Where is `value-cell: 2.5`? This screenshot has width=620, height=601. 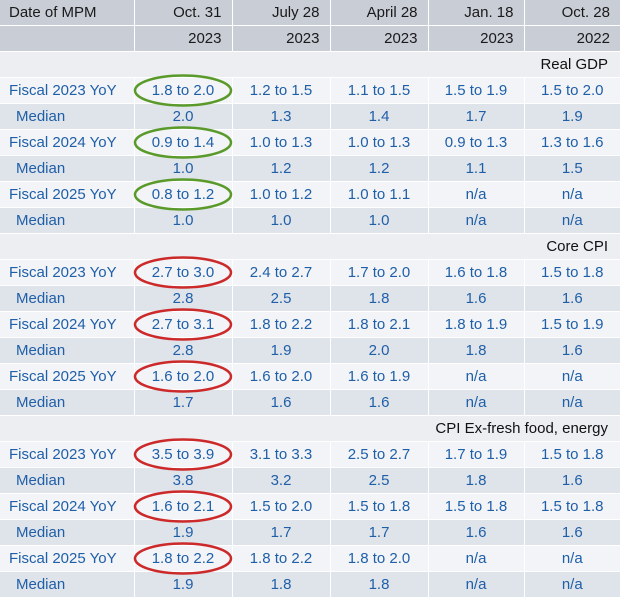
value-cell: 2.5 is located at coordinates (281, 298).